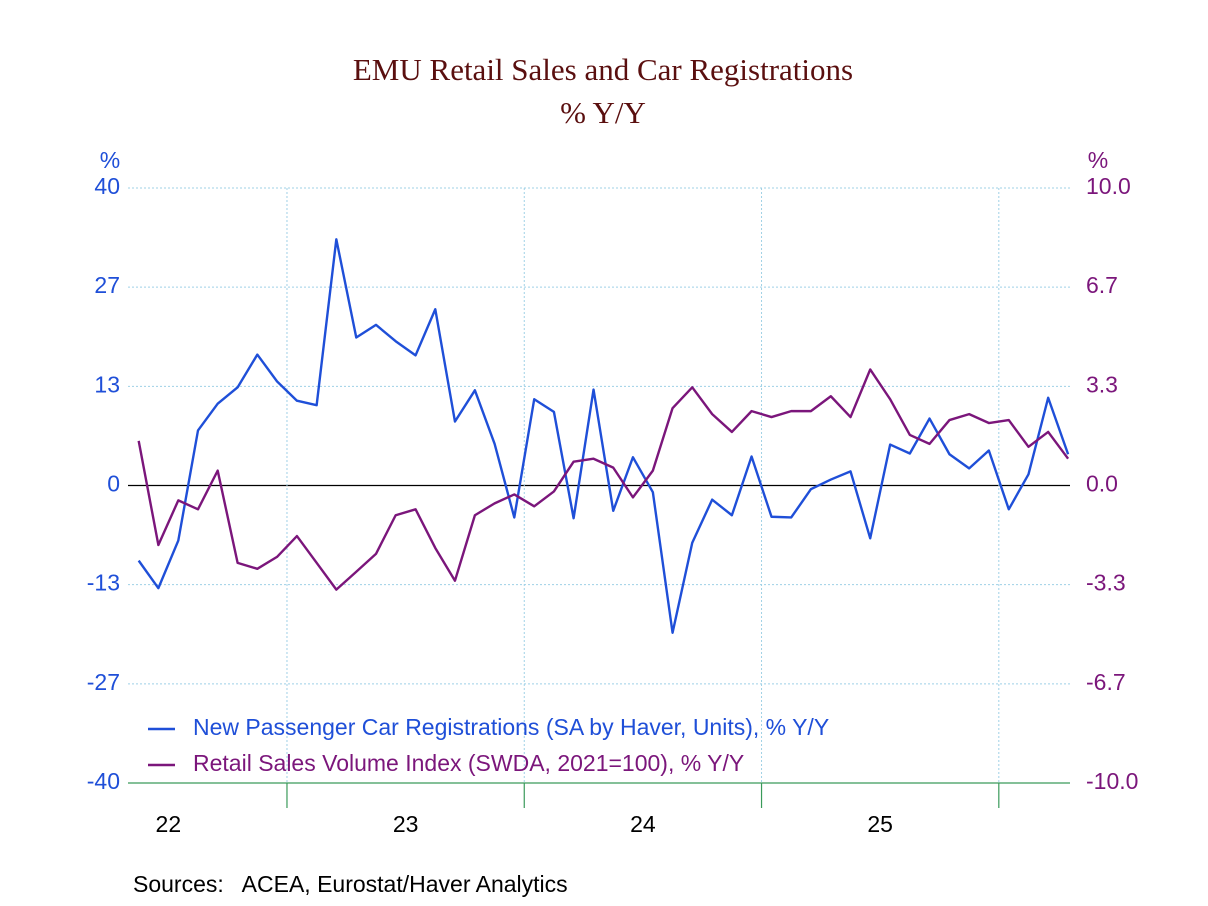  I want to click on y2-tick-label: 6.7, so click(1102, 285).